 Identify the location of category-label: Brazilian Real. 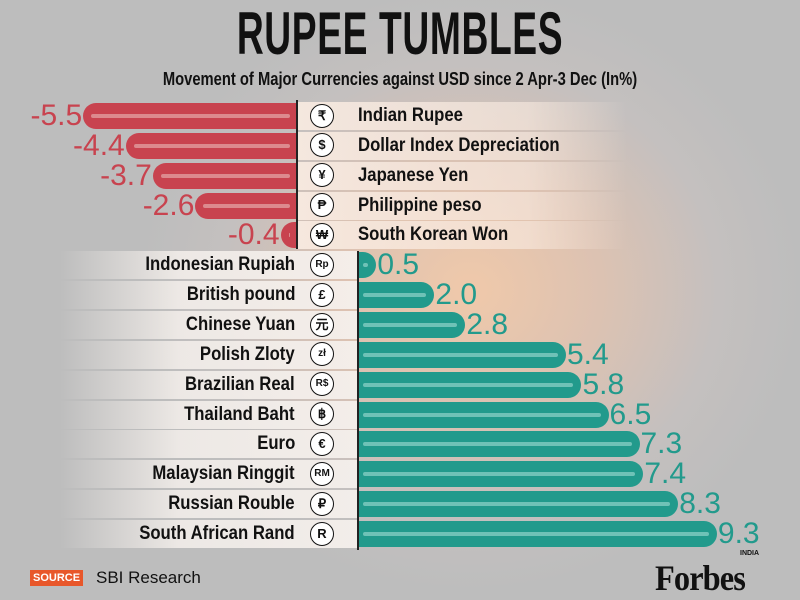
(240, 384).